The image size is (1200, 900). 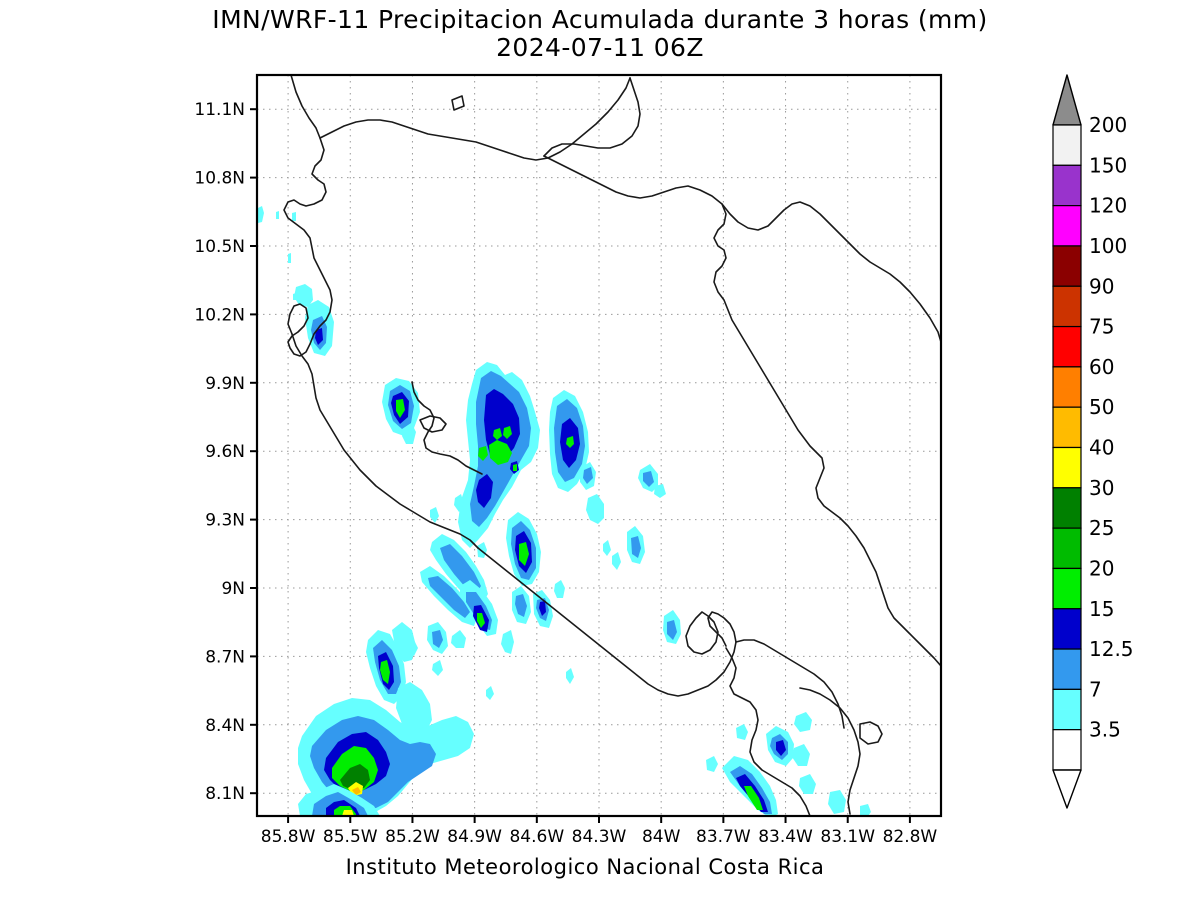 I want to click on x-axis-label: 83.4W, so click(x=785, y=837).